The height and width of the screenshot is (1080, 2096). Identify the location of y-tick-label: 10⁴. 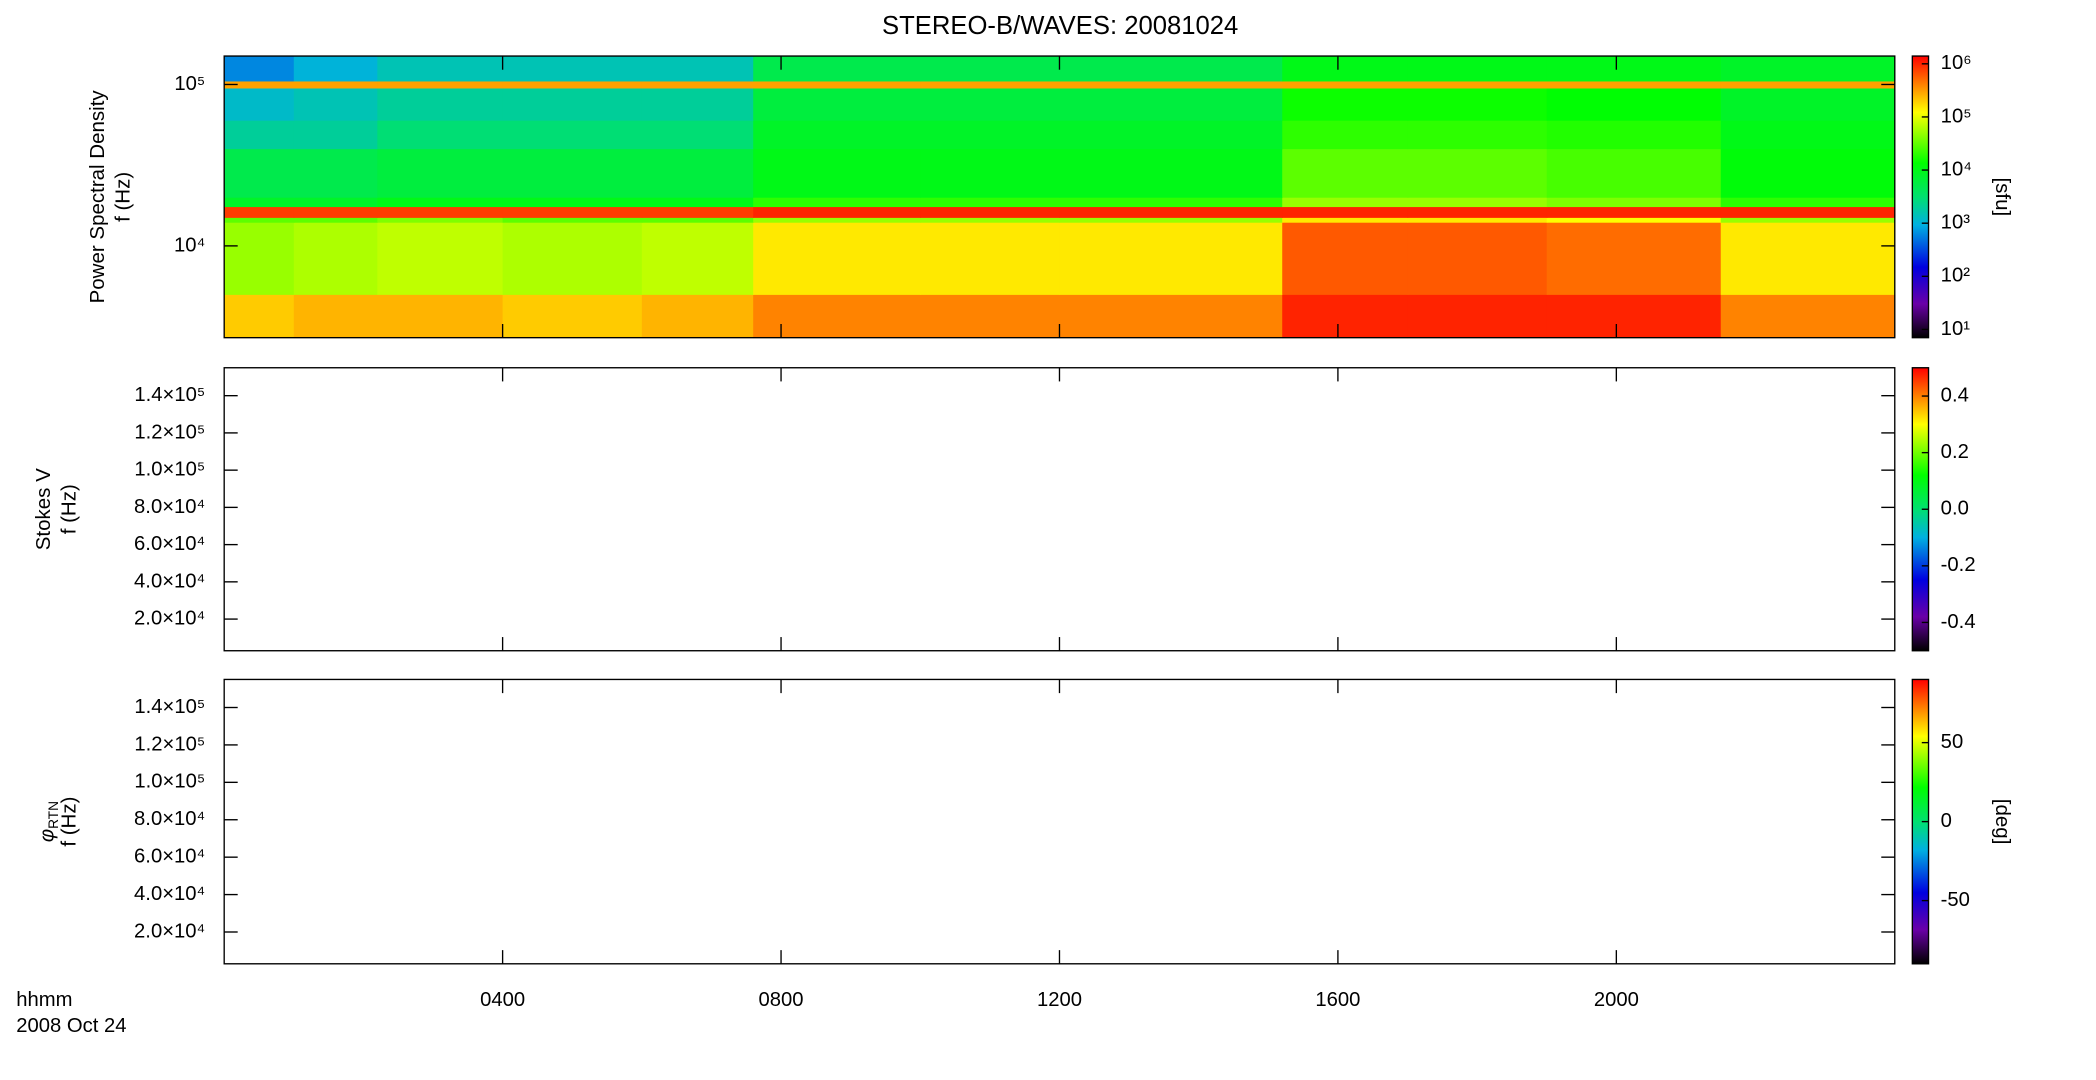
(189, 245).